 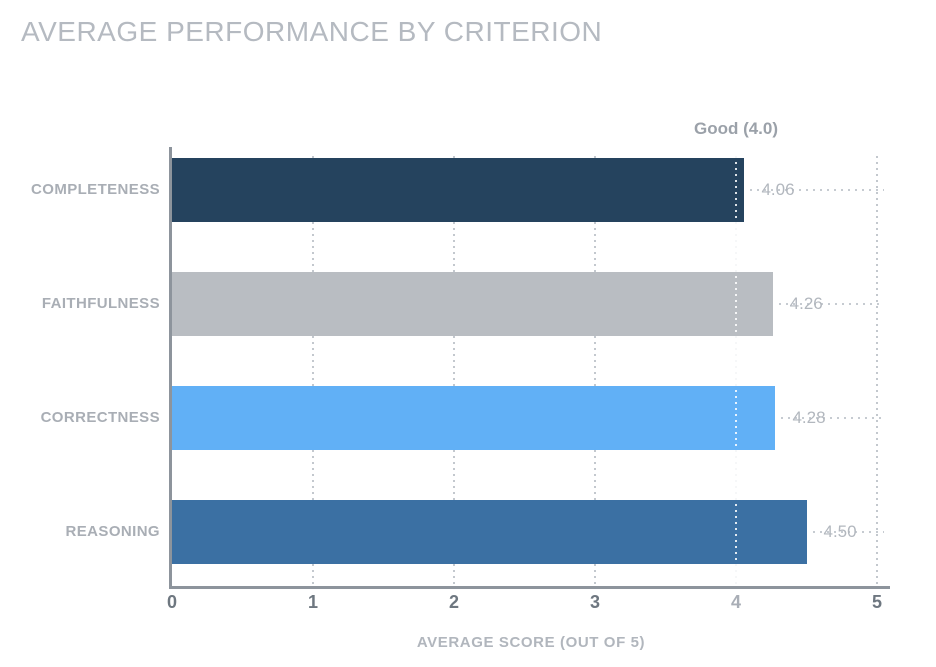 I want to click on bar-row-faithfulness: 4.26, so click(x=531, y=304).